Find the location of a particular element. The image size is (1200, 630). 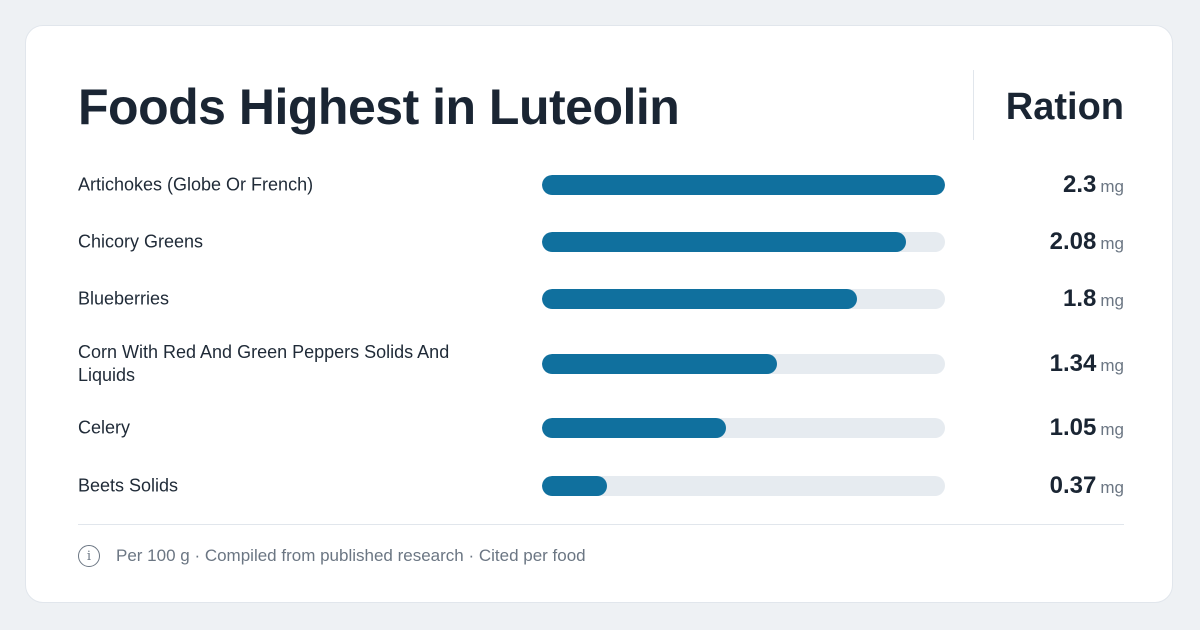

bar-row: Chicory Greens 2.08 mg is located at coordinates (599, 242).